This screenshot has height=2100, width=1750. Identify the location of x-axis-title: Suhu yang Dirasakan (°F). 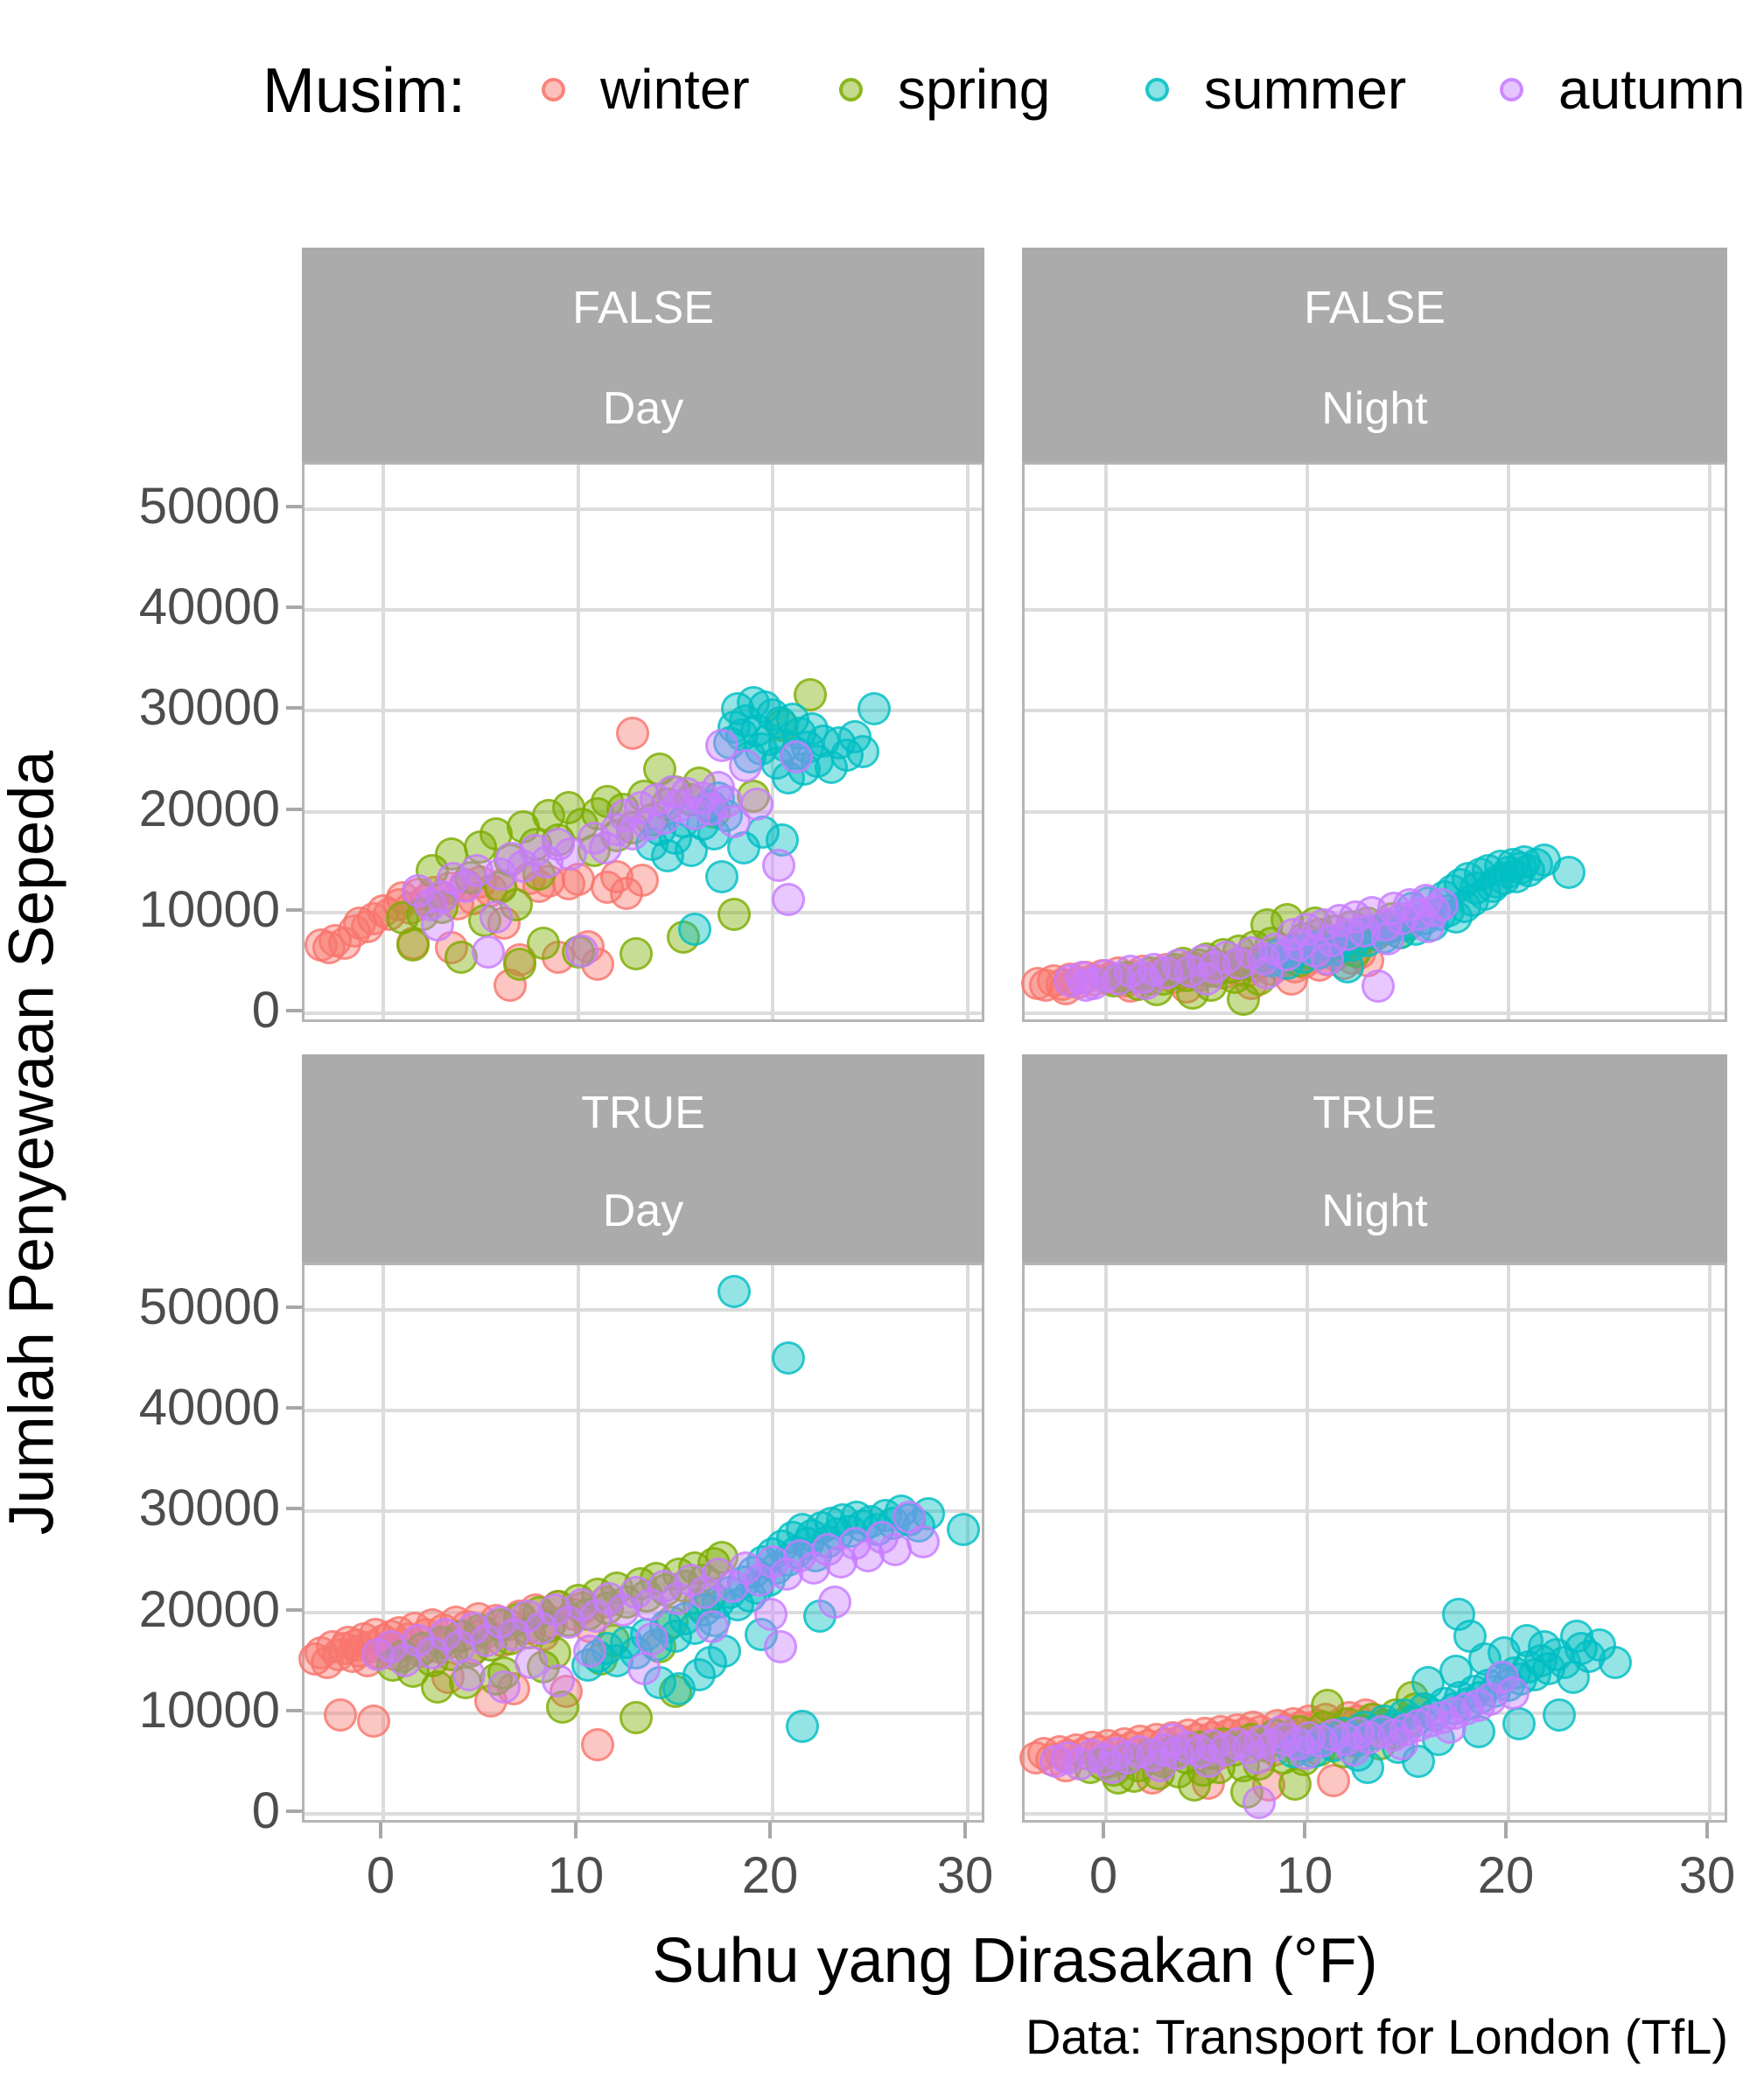
(1015, 1961).